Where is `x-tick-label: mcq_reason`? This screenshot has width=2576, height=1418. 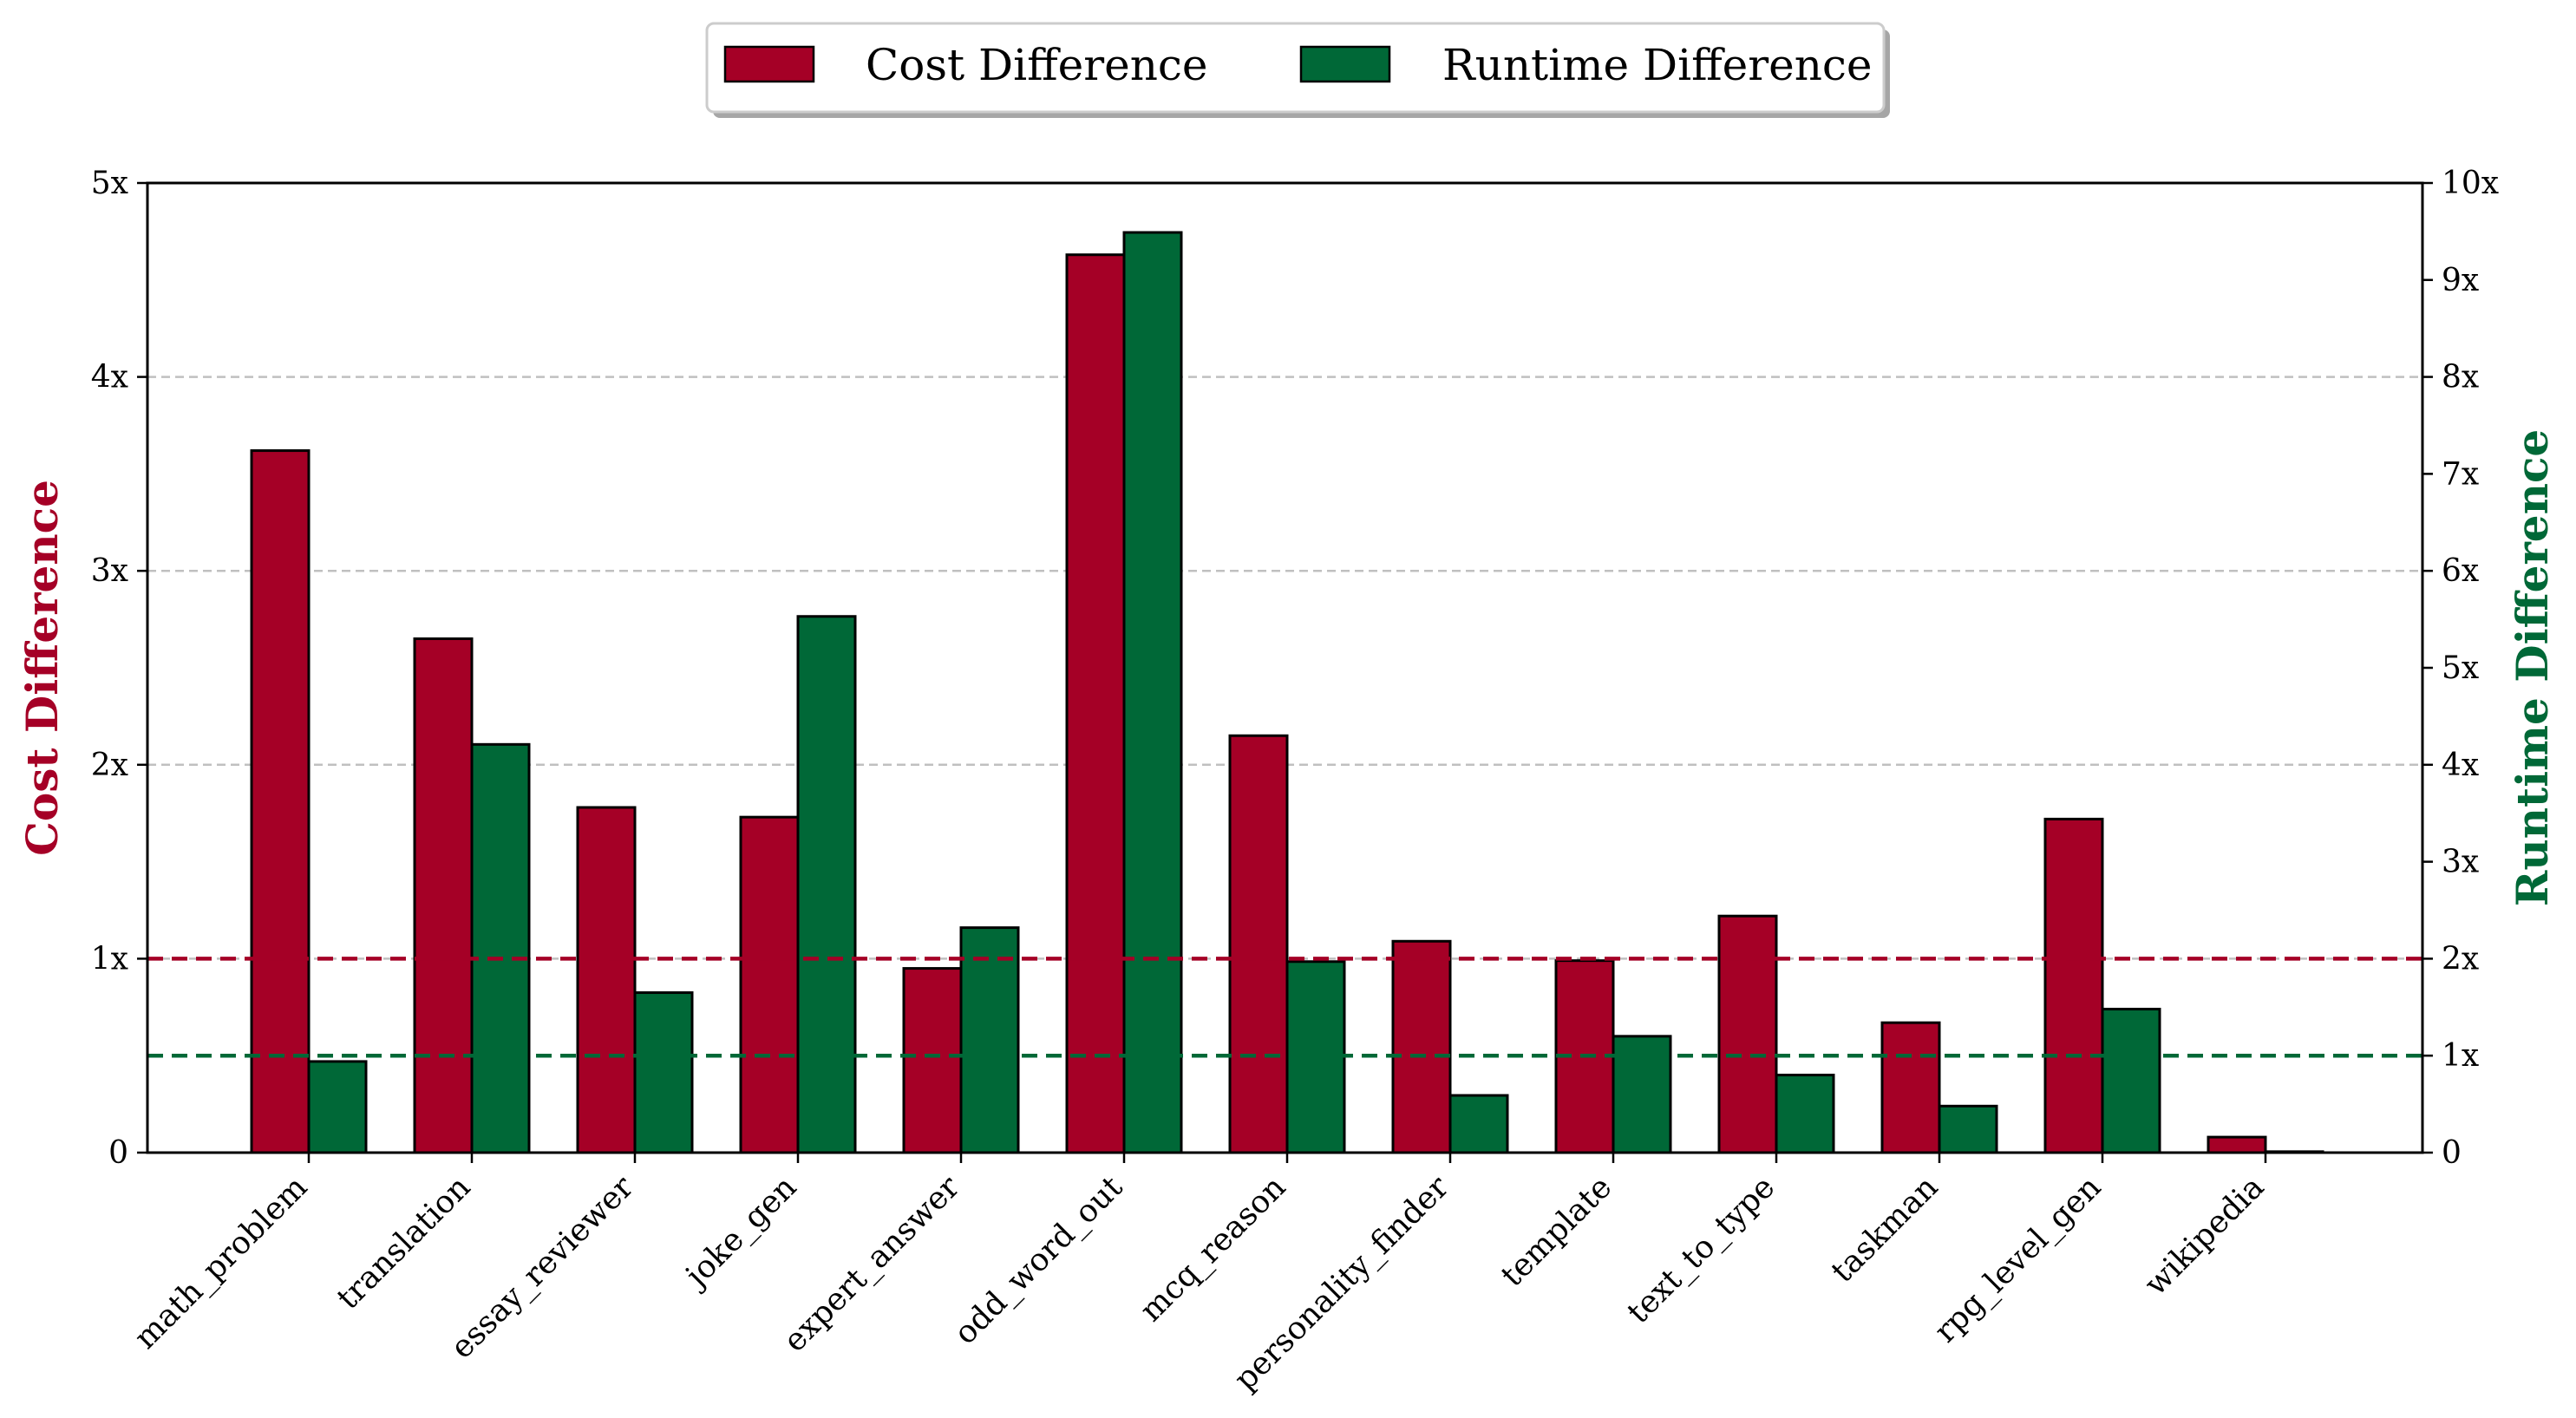 x-tick-label: mcq_reason is located at coordinates (1213, 1249).